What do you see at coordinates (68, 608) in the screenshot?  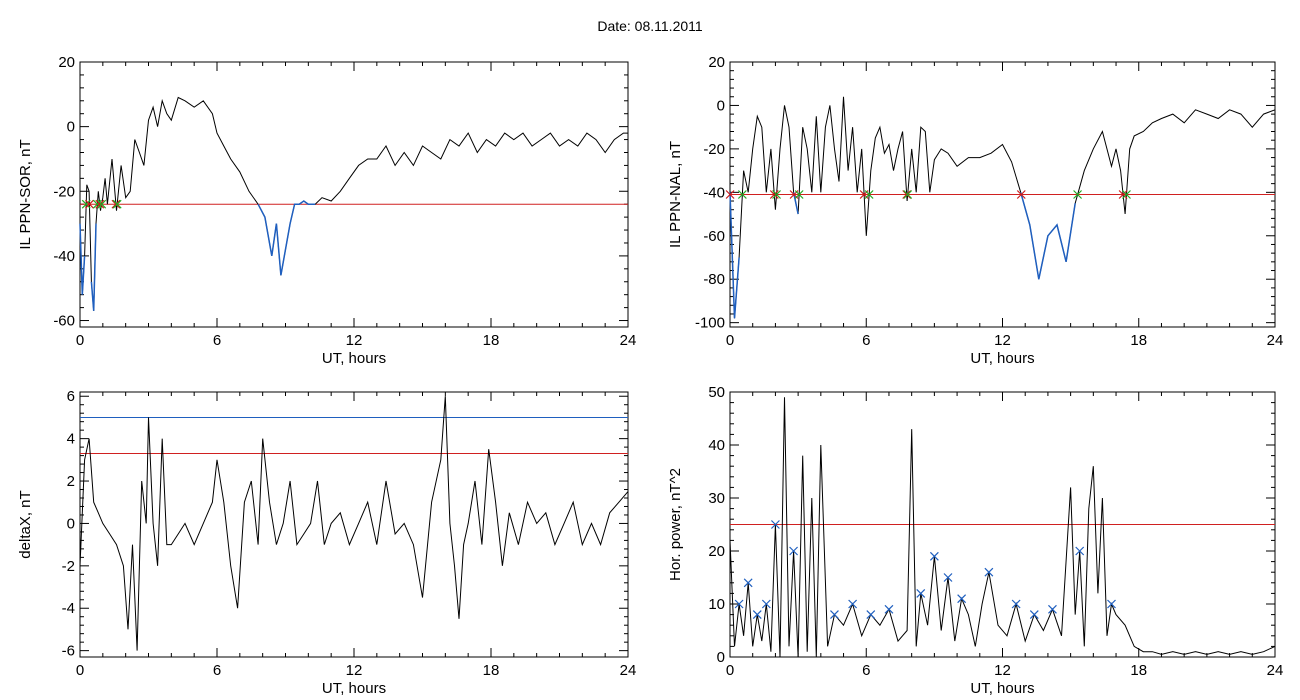 I see `y-tick-label: -4` at bounding box center [68, 608].